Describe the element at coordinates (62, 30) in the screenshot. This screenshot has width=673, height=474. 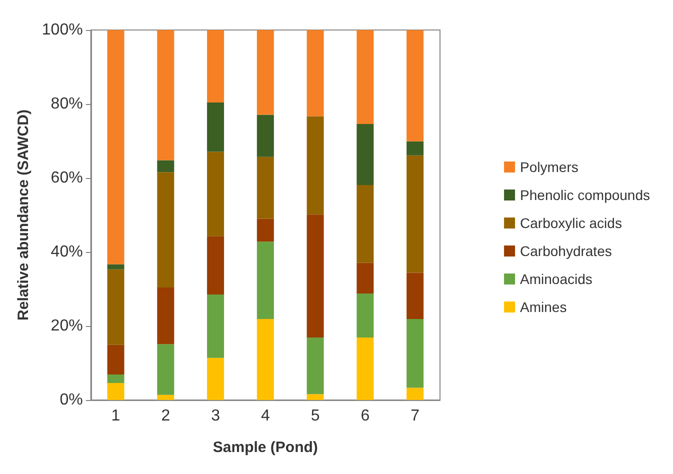
I see `y-tick-label: 100%` at that location.